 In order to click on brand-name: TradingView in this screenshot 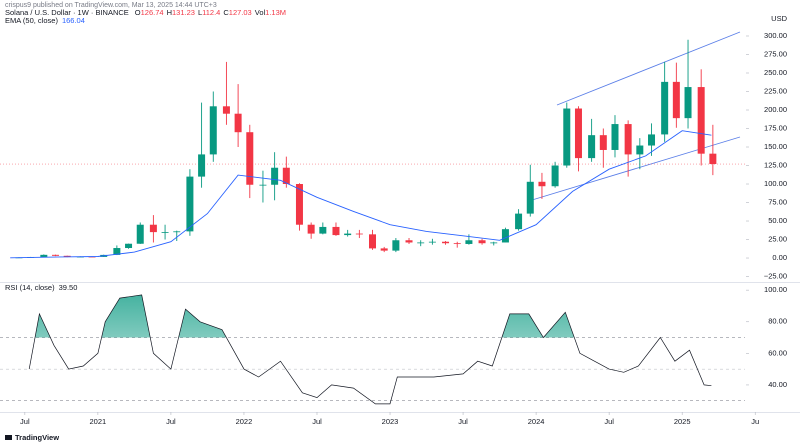, I will do `click(37, 437)`.